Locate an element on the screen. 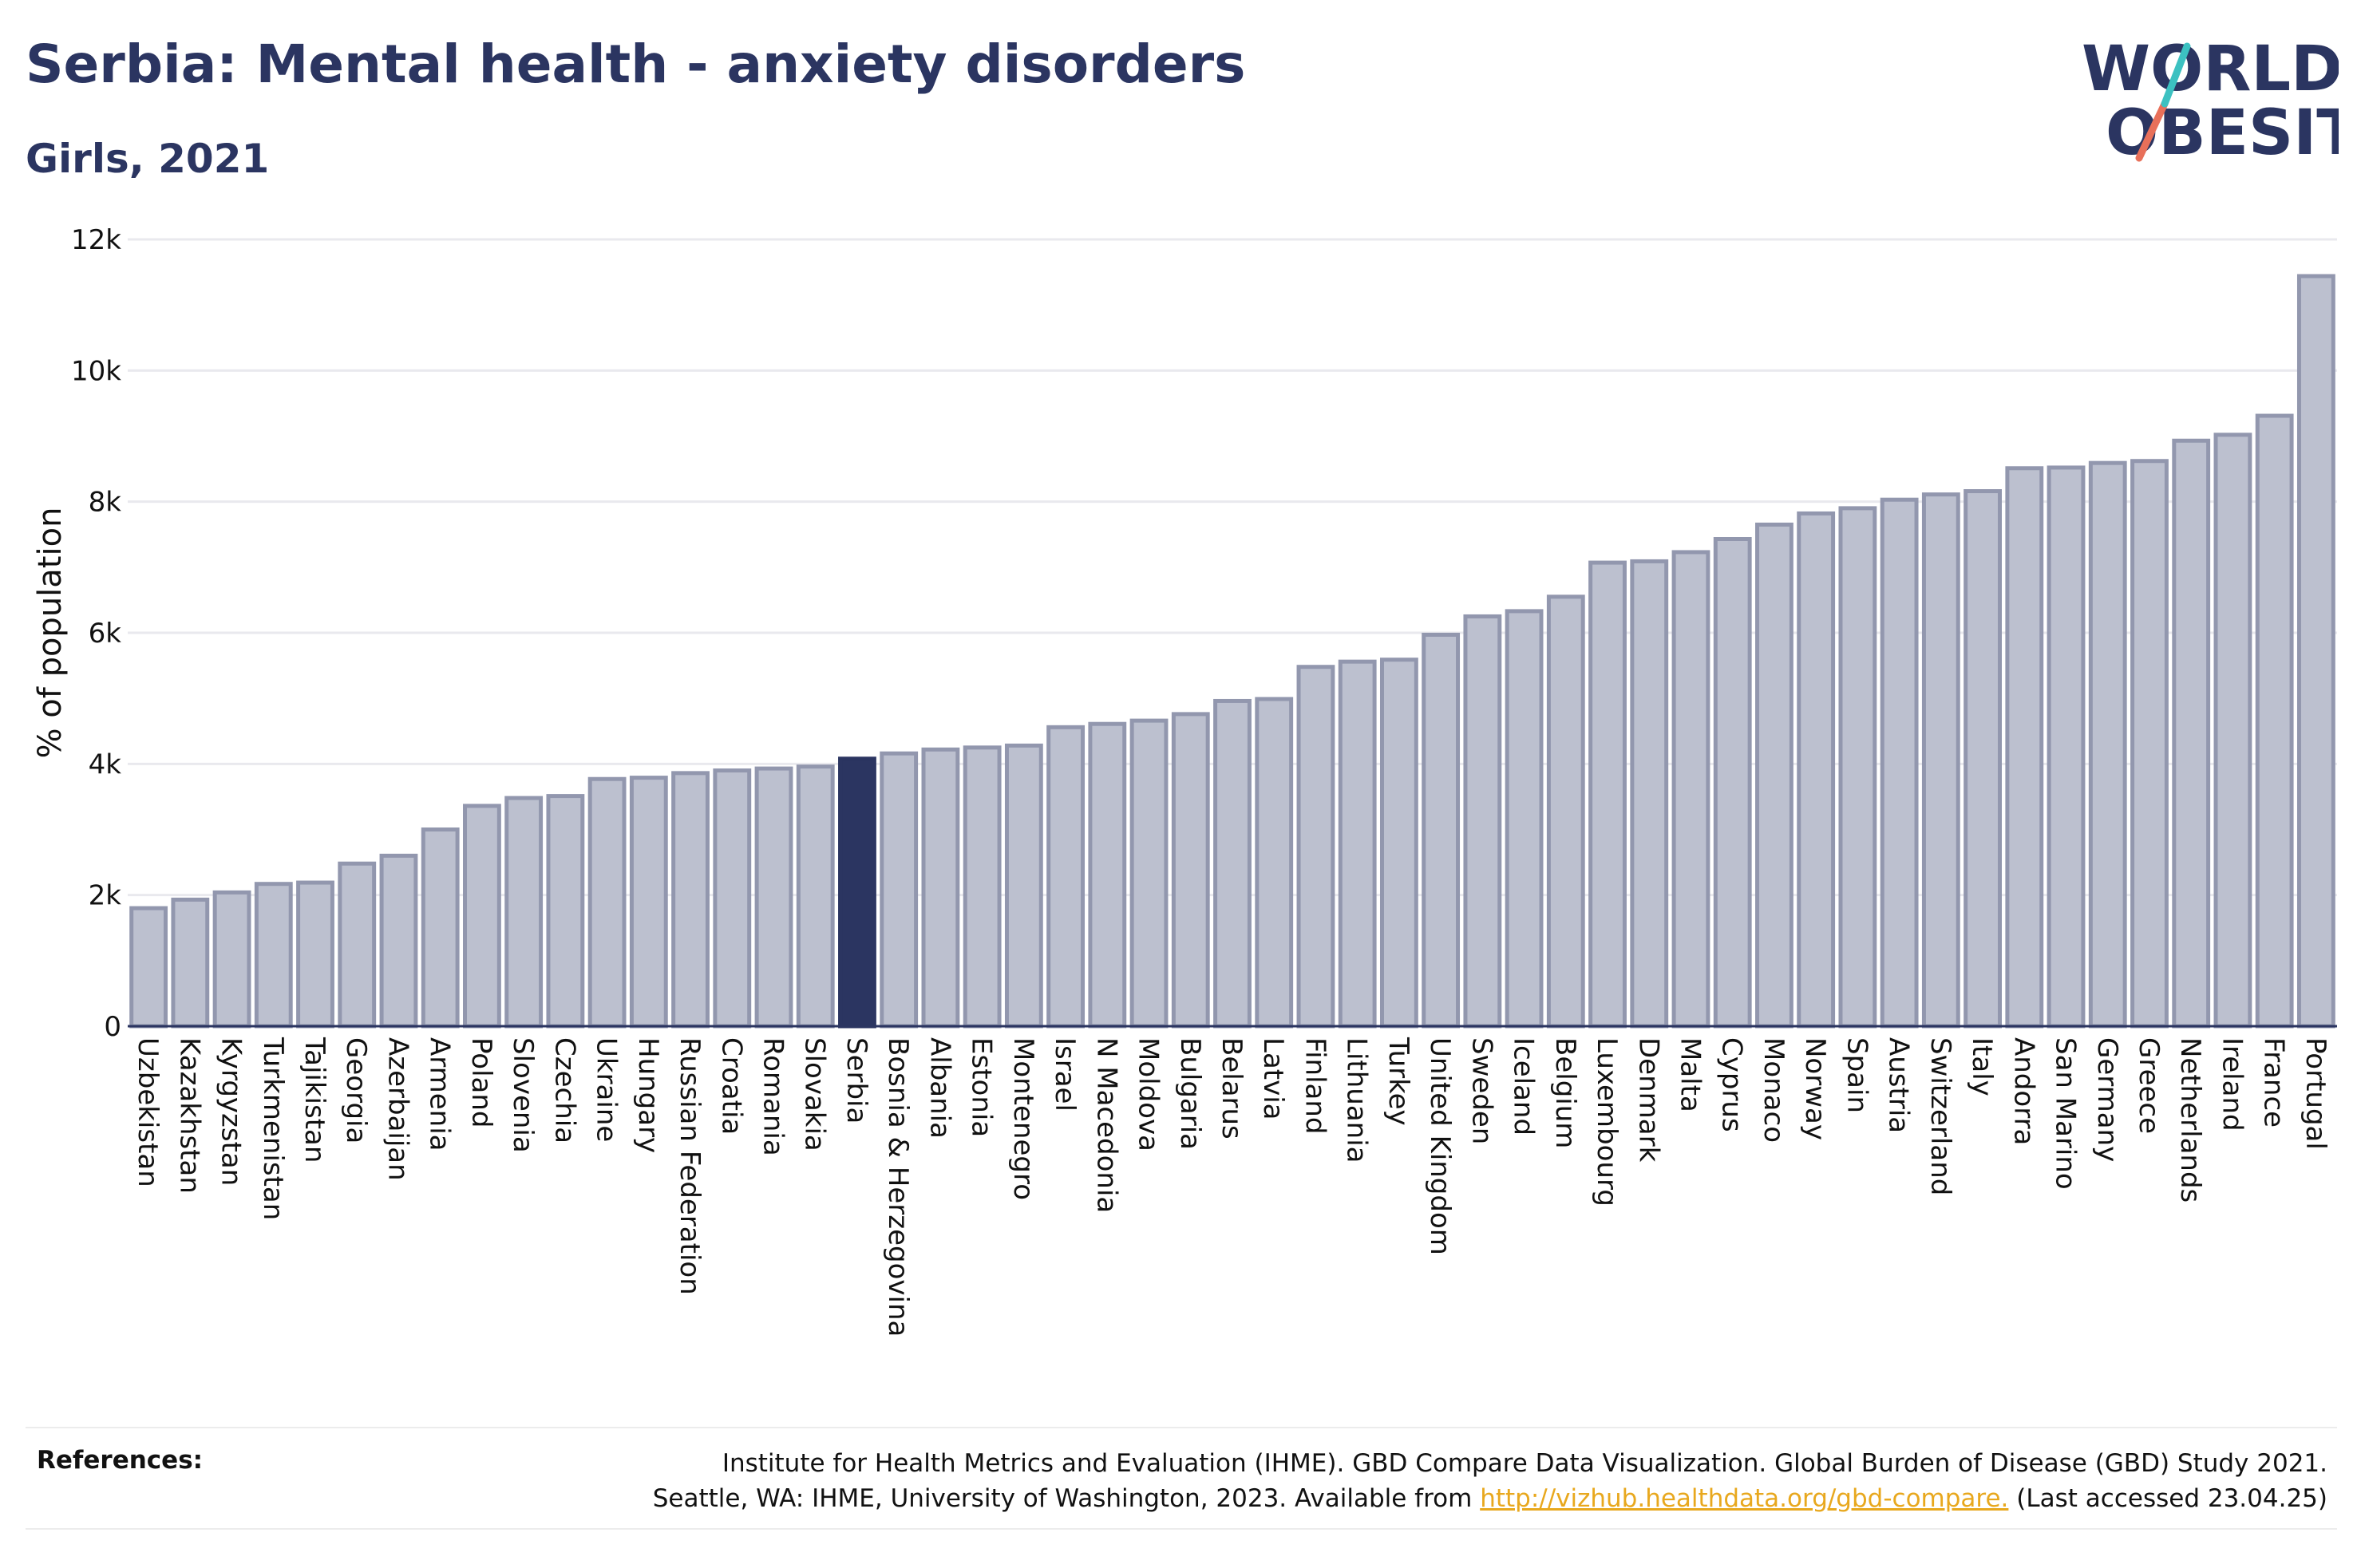 Image resolution: width=2361 pixels, height=1568 pixels. x-category-label: France is located at coordinates (2274, 1082).